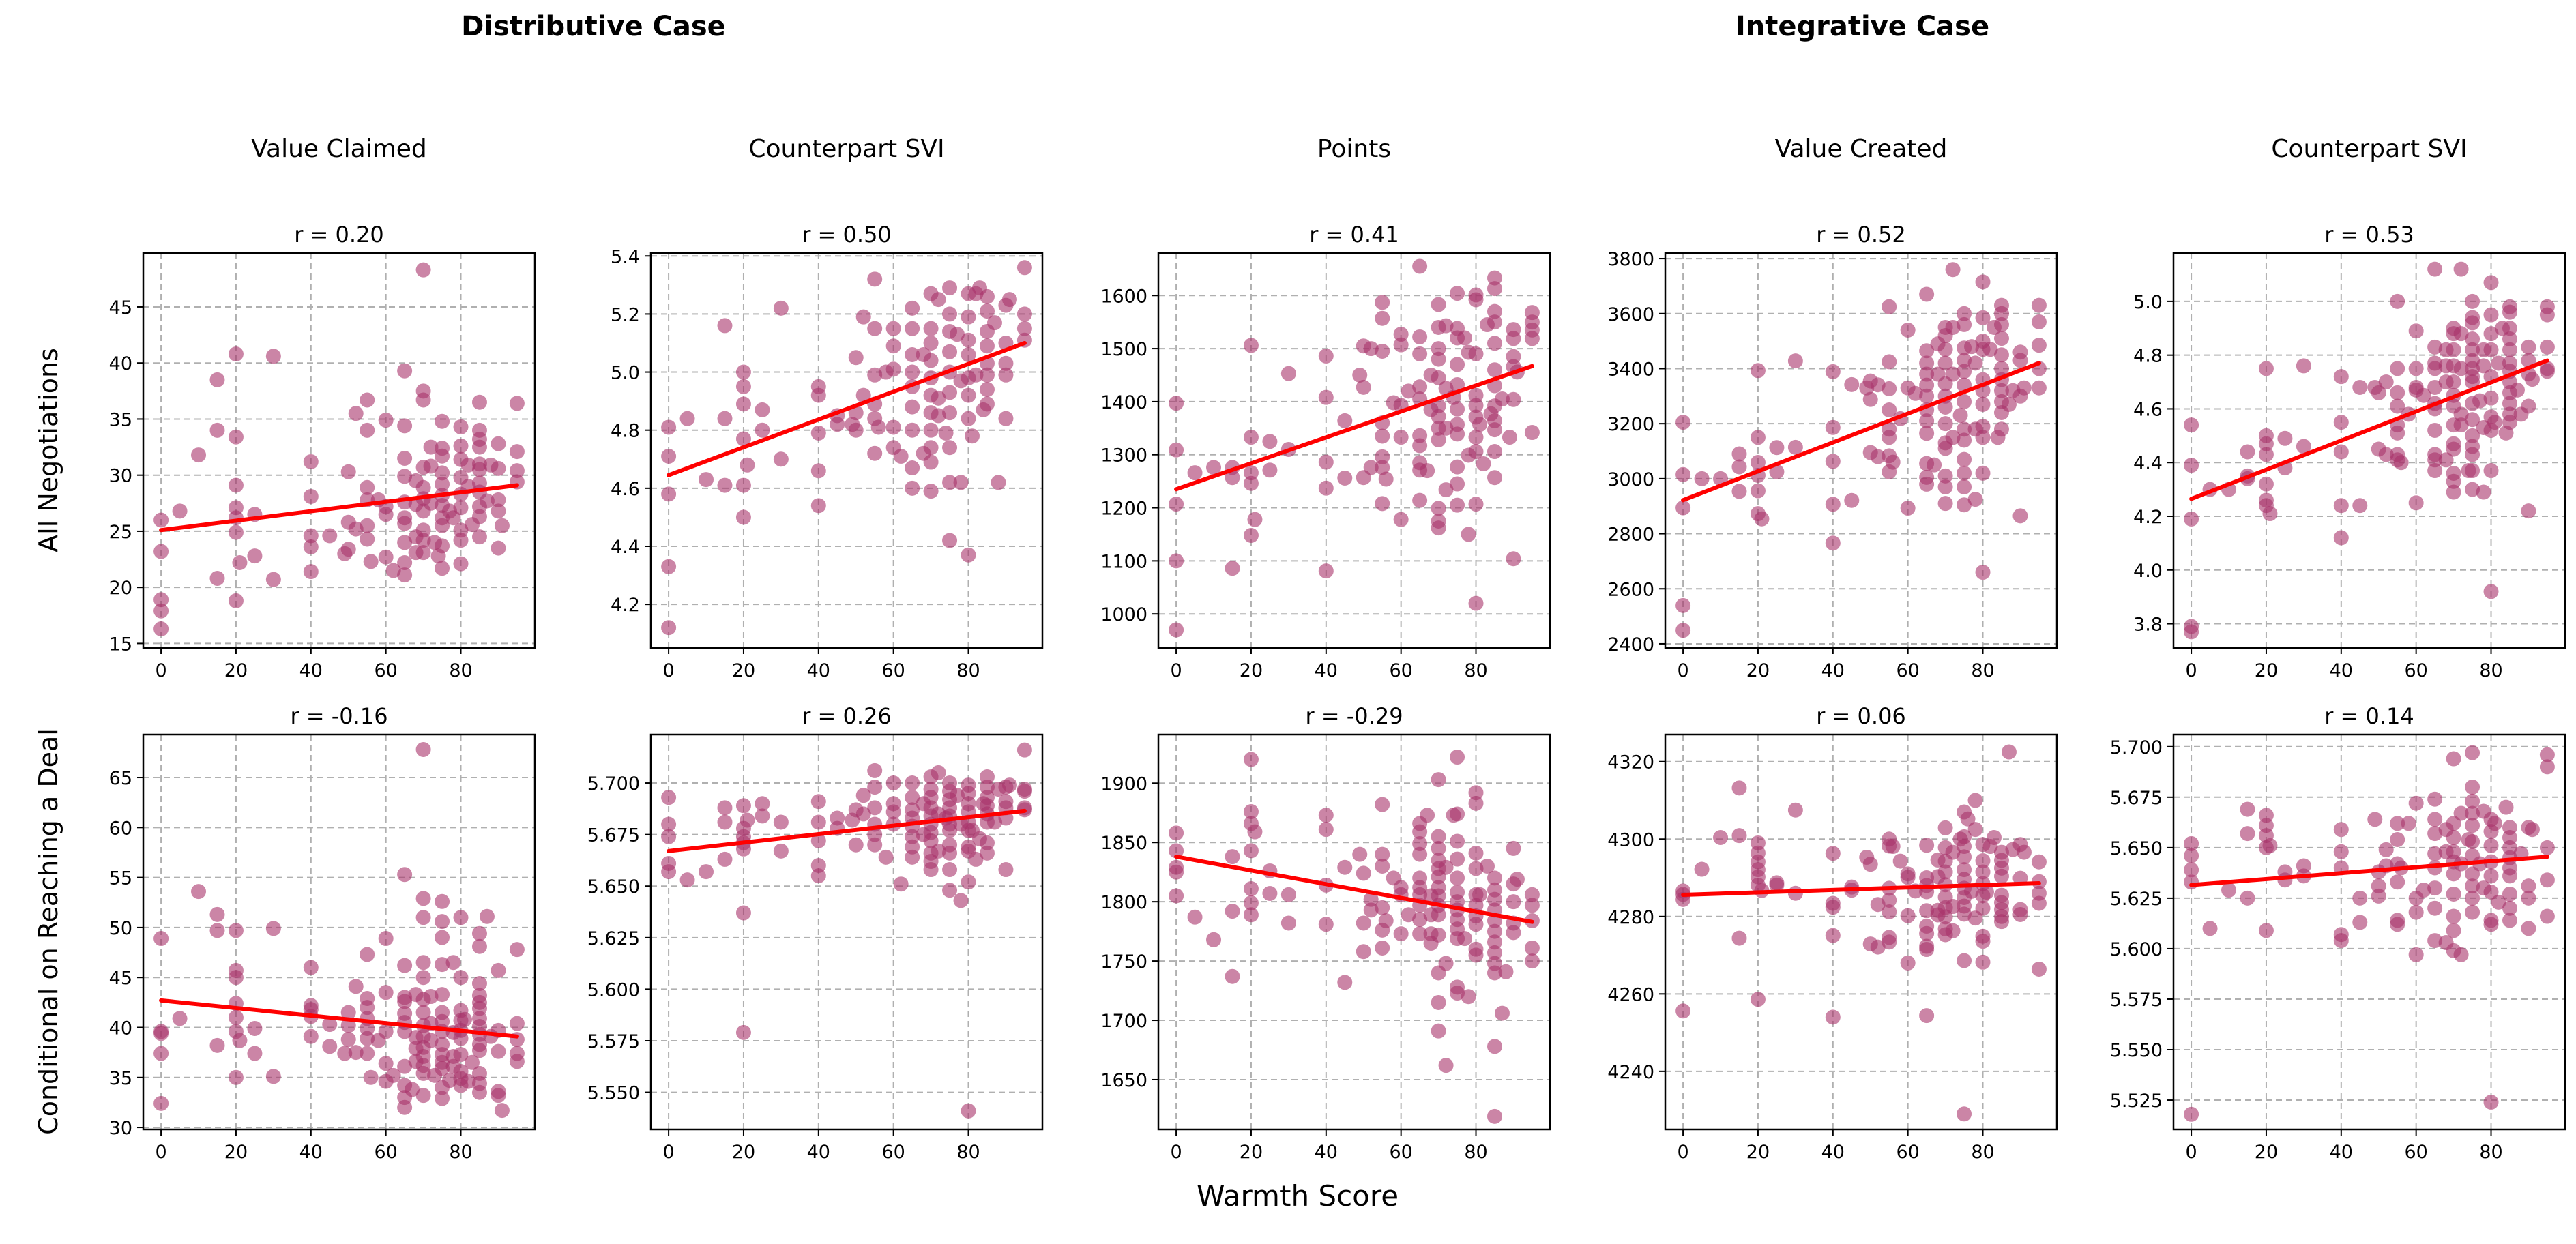  What do you see at coordinates (339, 932) in the screenshot?
I see `axes-frame` at bounding box center [339, 932].